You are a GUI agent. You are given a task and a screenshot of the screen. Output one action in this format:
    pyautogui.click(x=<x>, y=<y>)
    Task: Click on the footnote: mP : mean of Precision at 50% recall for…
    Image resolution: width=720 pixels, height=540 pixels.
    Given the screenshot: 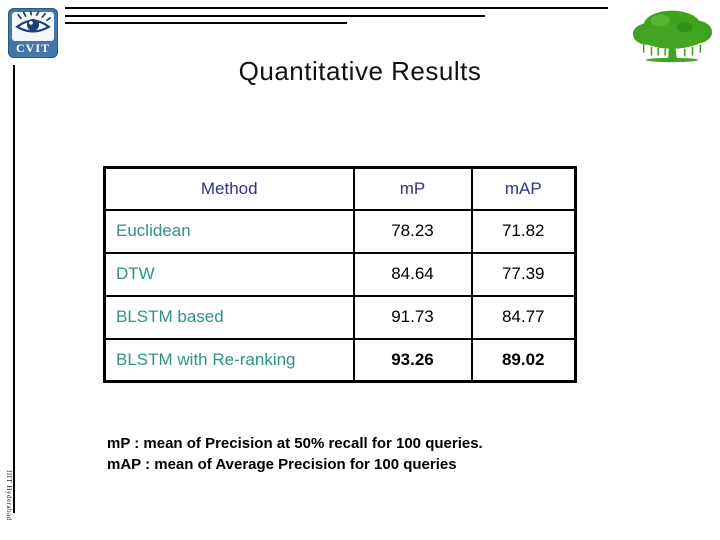 What is the action you would take?
    pyautogui.click(x=295, y=454)
    